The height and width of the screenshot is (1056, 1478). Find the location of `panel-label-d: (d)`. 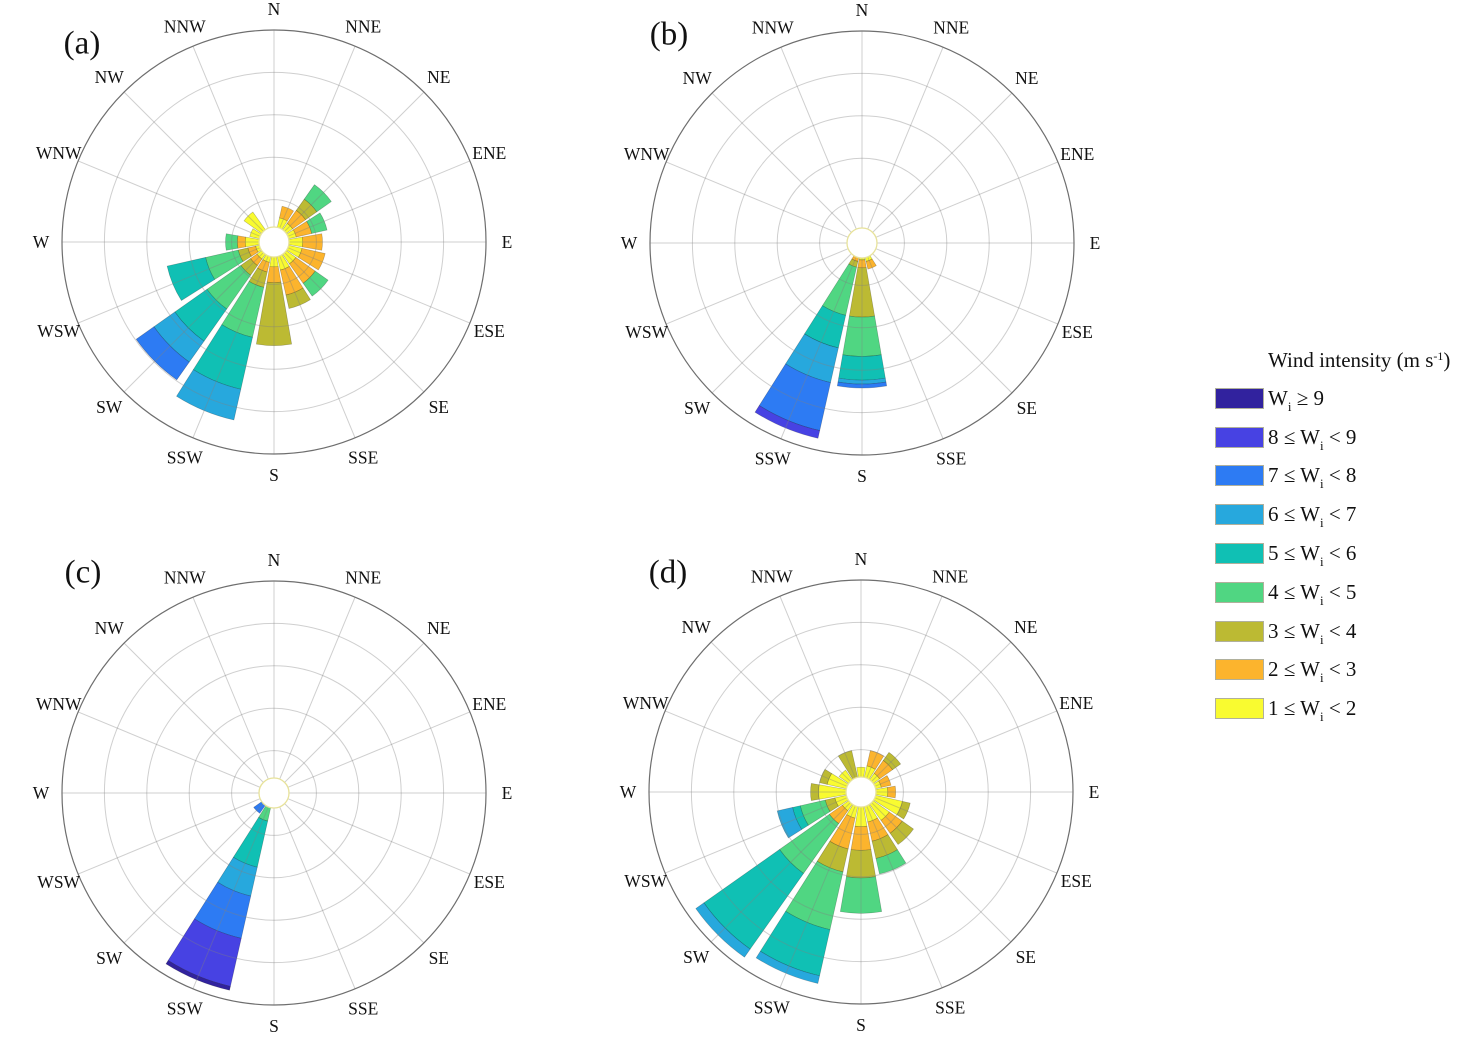

panel-label-d: (d) is located at coordinates (668, 572).